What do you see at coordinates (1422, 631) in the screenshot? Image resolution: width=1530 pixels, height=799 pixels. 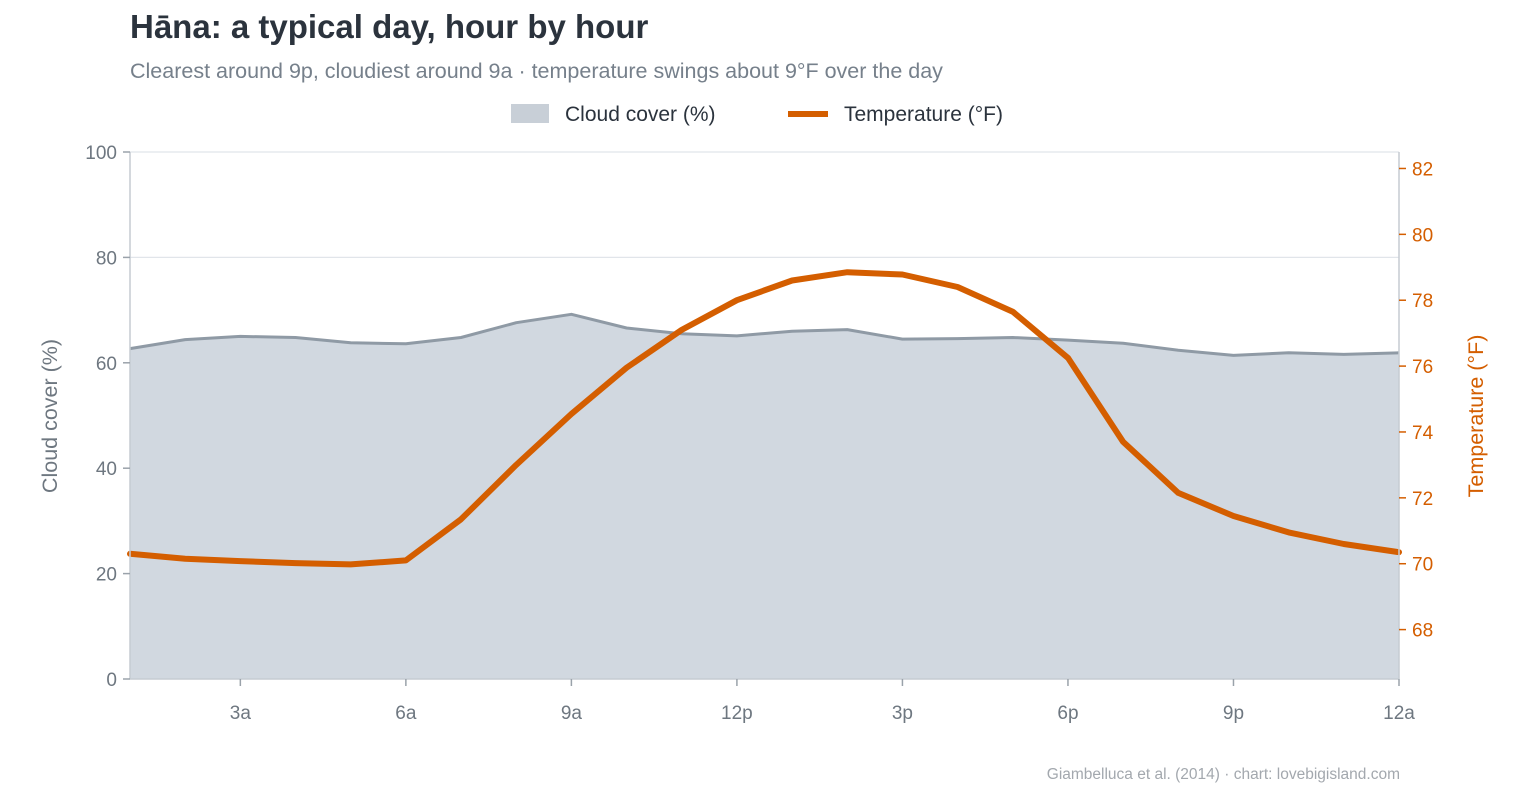 I see `y-right-tick-label-68: 68` at bounding box center [1422, 631].